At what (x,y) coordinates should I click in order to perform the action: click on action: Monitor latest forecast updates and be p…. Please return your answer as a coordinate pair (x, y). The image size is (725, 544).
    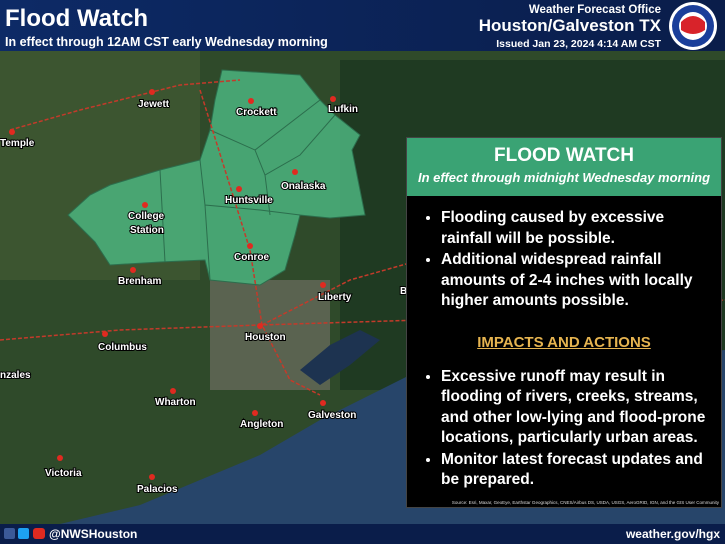
    Looking at the image, I should click on (575, 470).